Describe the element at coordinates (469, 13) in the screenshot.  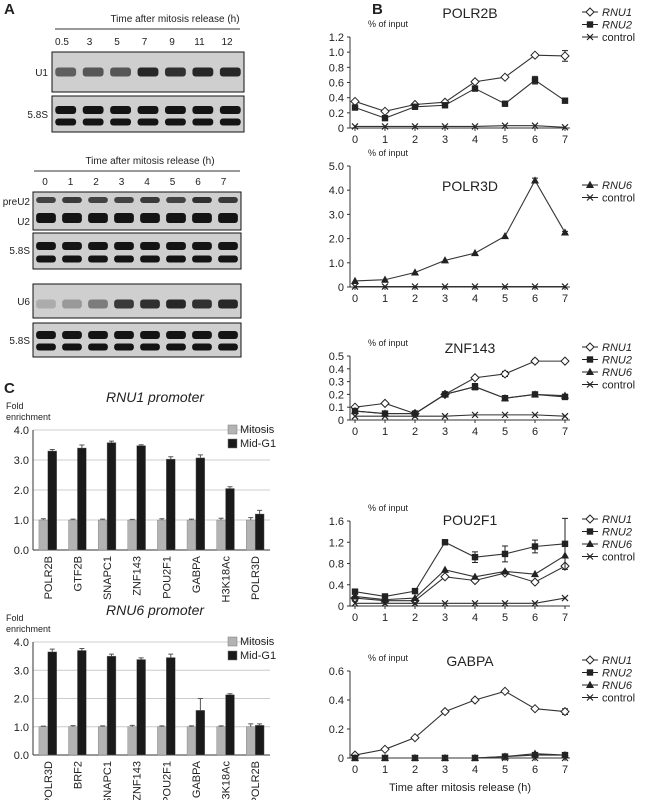
I see `chart-title: POLR2B` at that location.